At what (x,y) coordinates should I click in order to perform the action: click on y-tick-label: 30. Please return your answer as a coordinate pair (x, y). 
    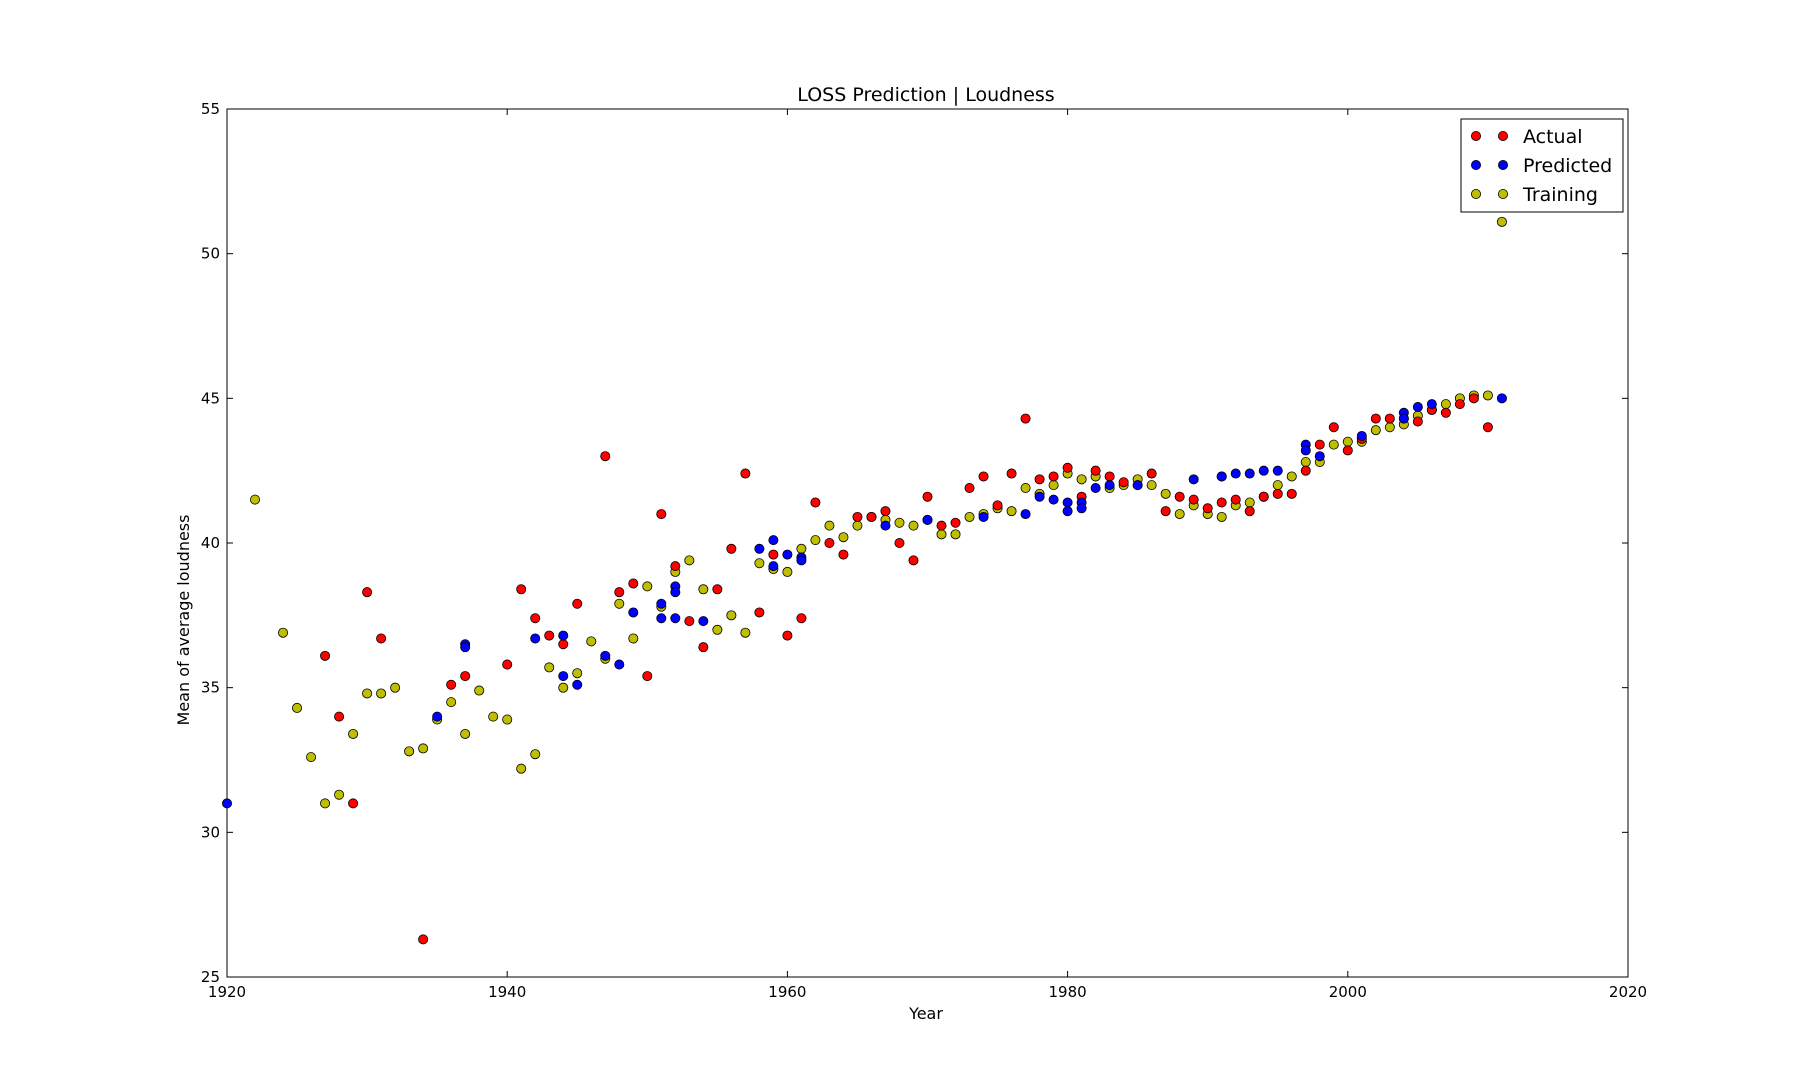
    Looking at the image, I should click on (210, 832).